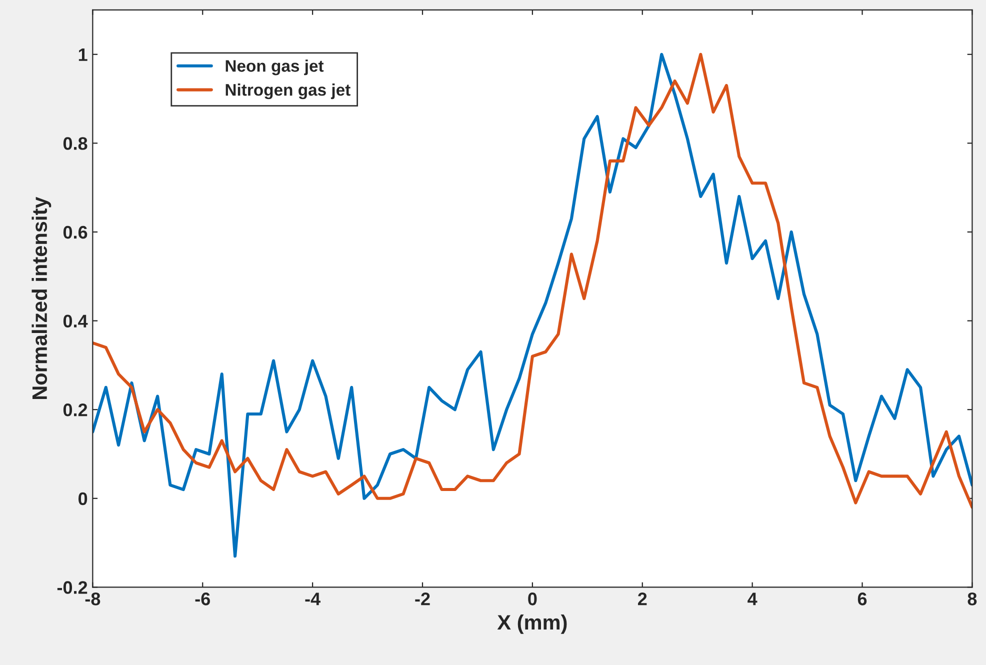 The height and width of the screenshot is (665, 986). I want to click on y-axis-title: Normalized intensity, so click(42, 298).